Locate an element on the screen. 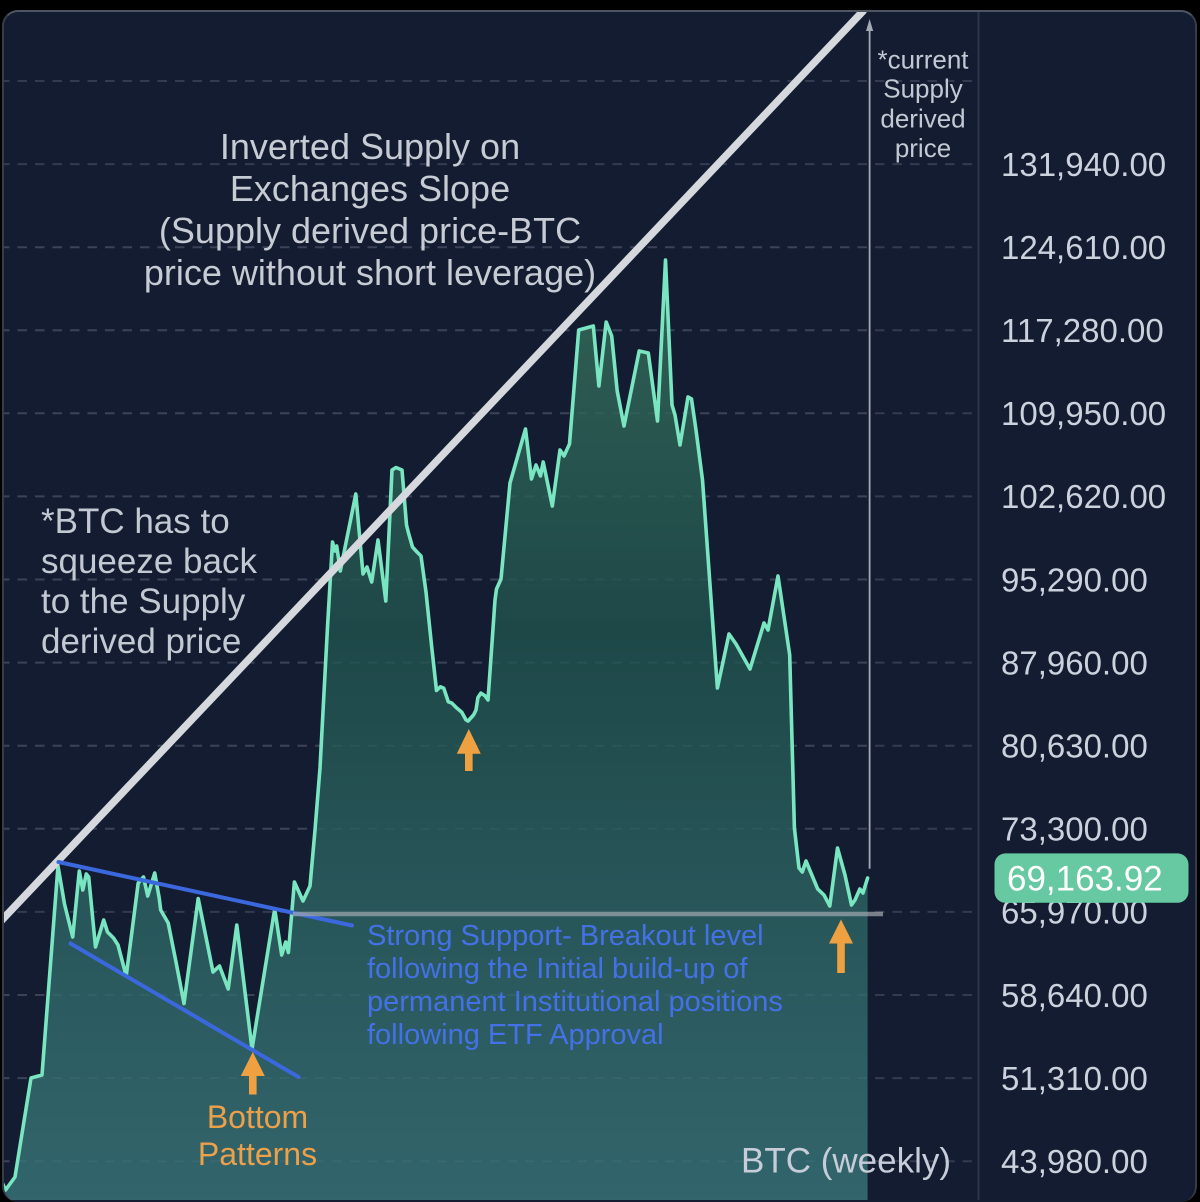  svg-text: 124,610.00 is located at coordinates (1083, 247).